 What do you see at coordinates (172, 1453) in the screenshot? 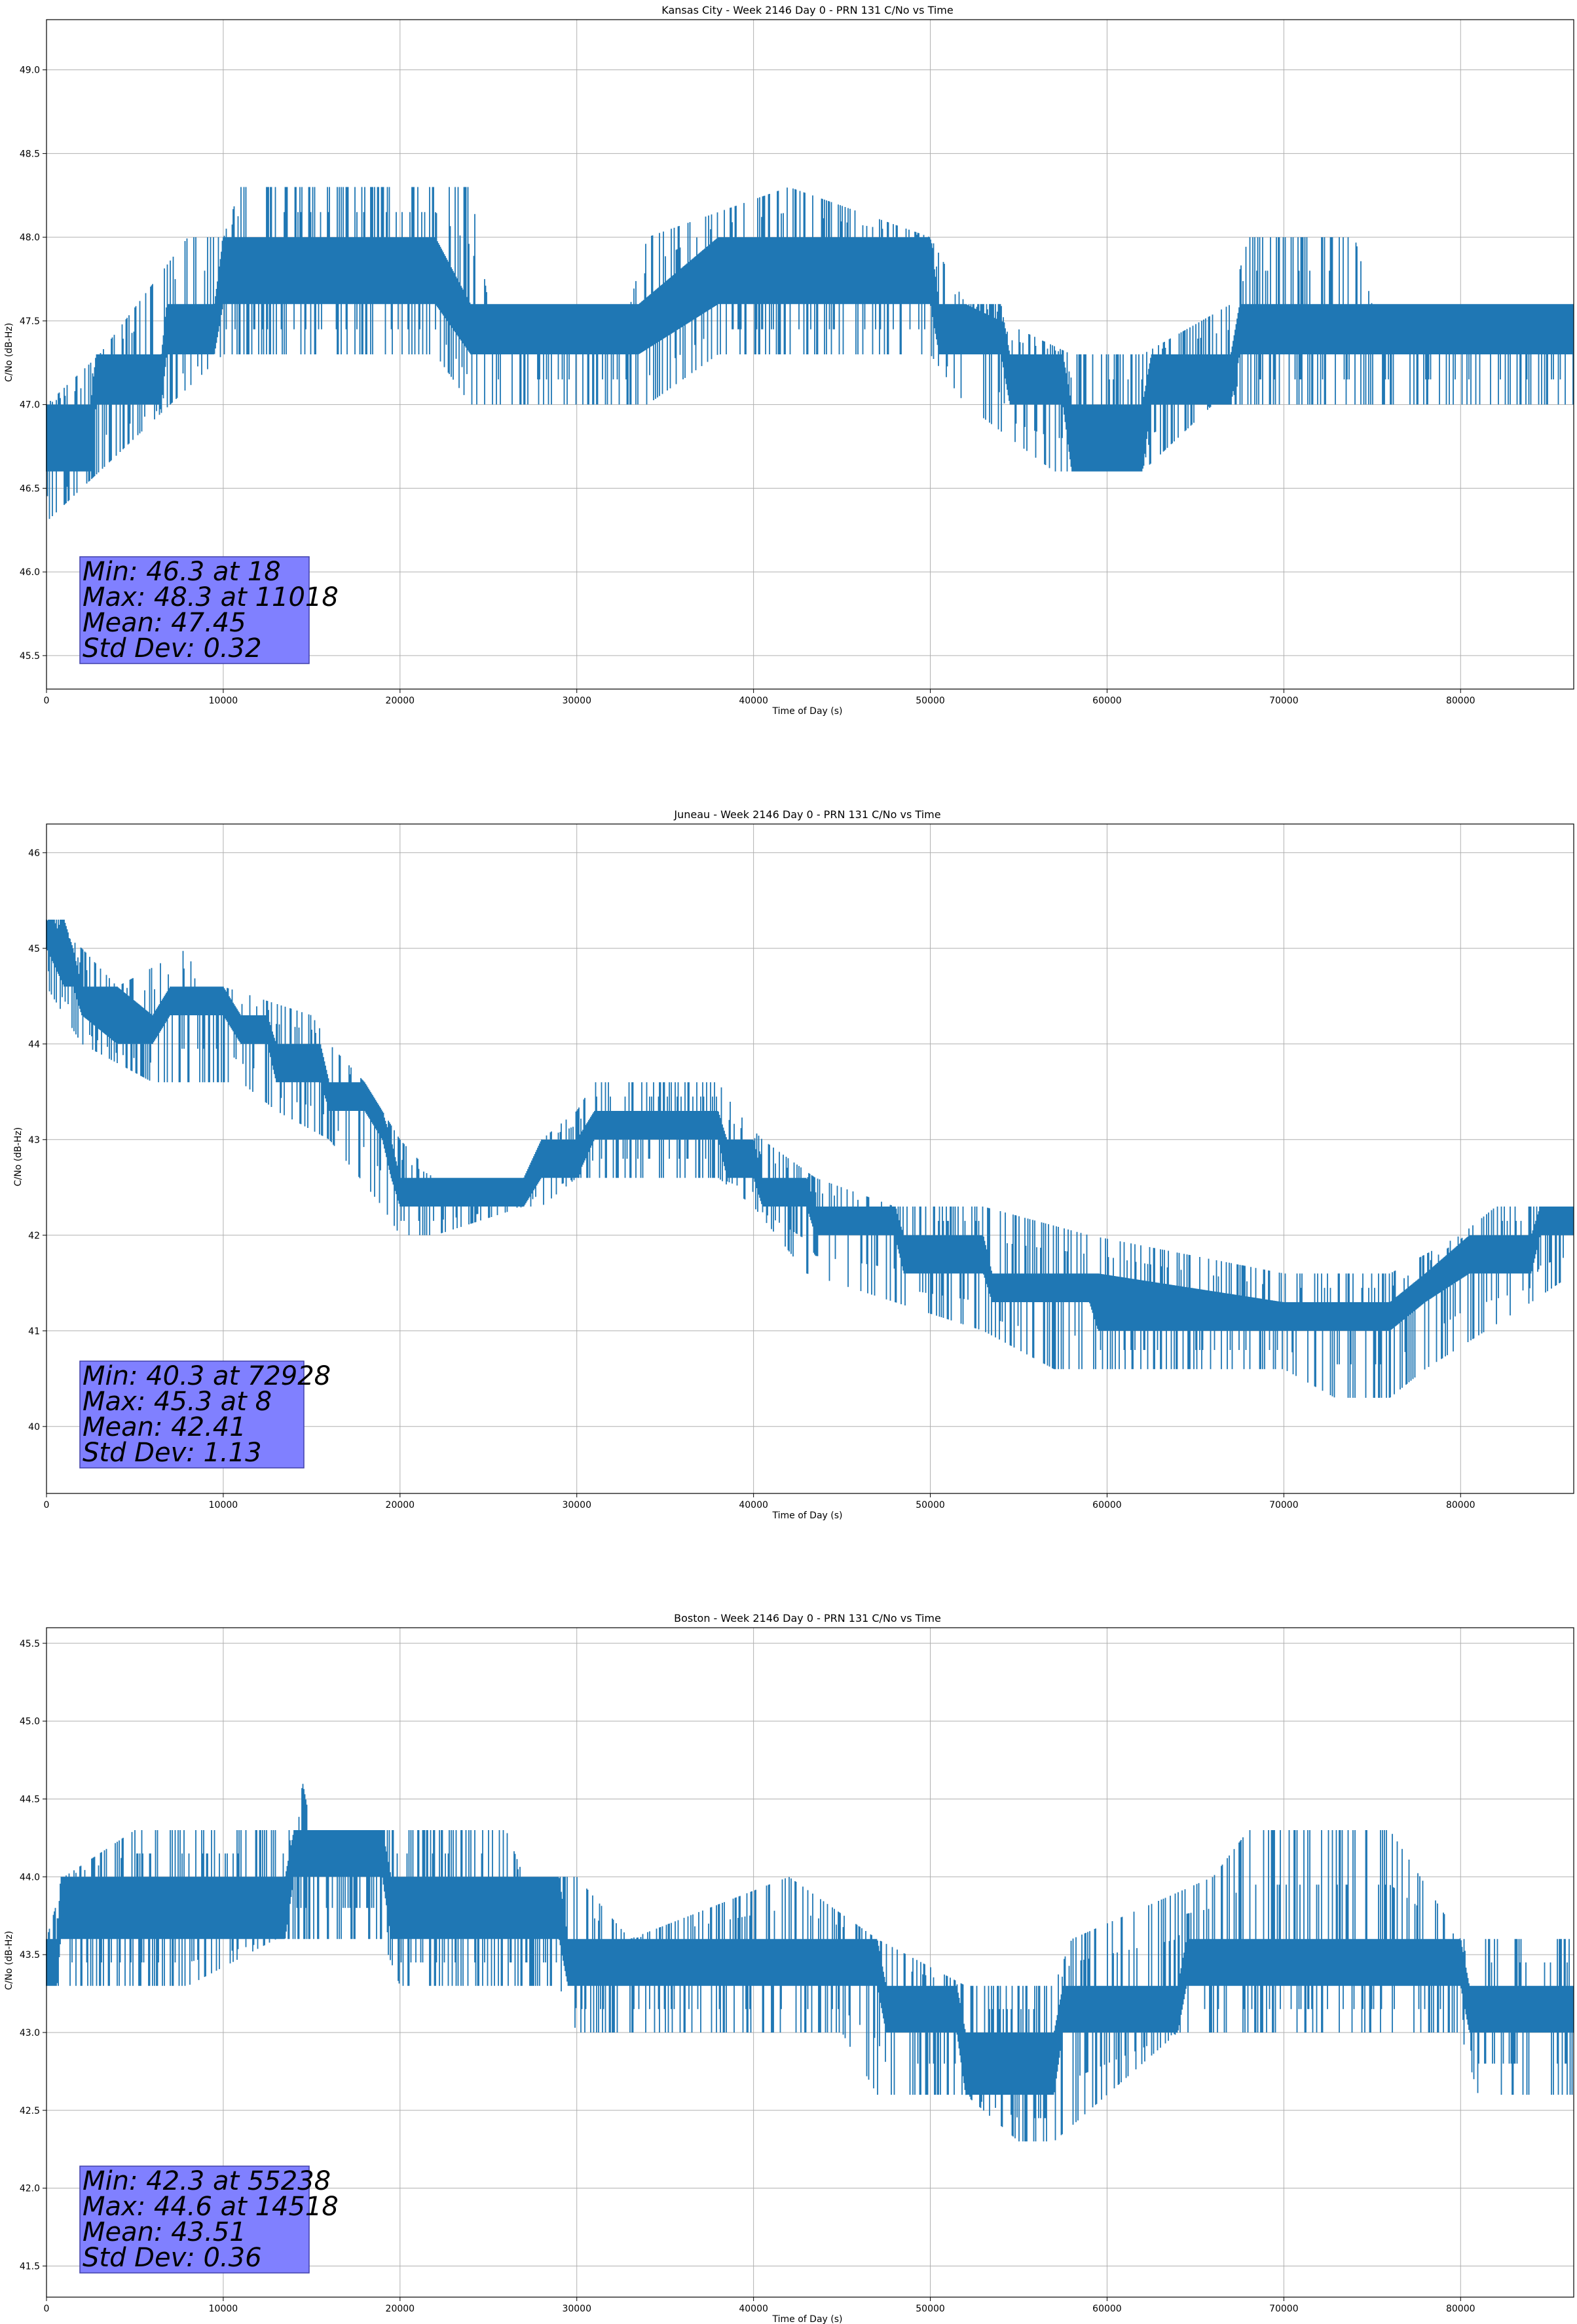
I see `stats-stddev: Std Dev: 1.13` at bounding box center [172, 1453].